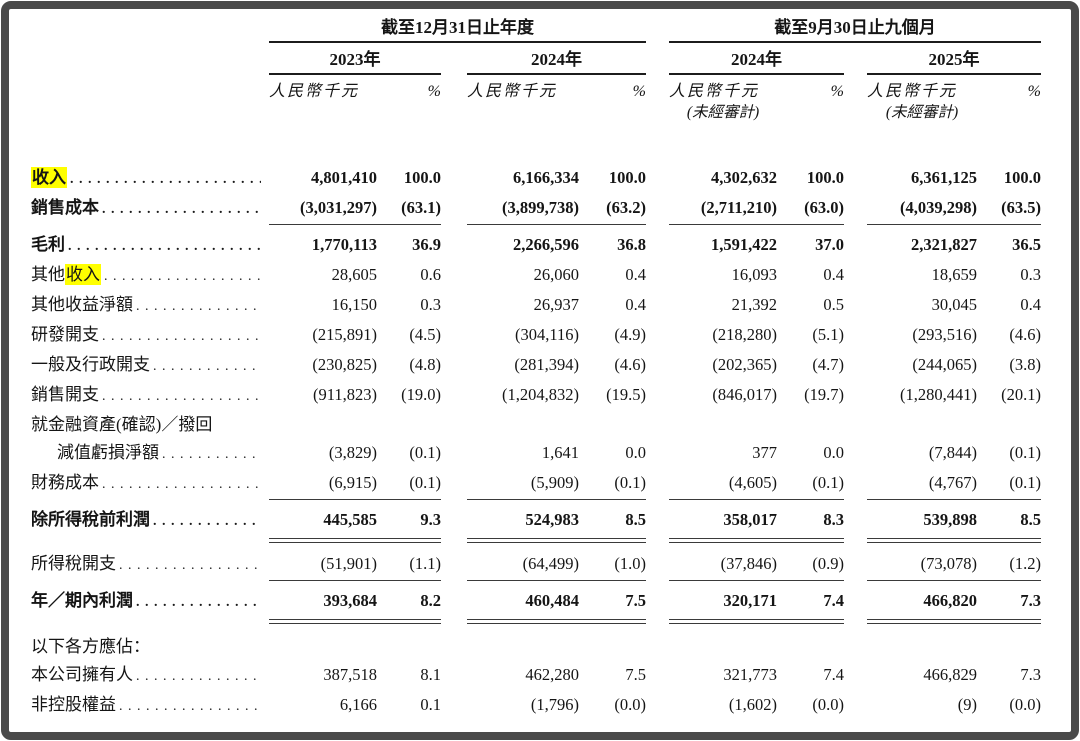  Describe the element at coordinates (344, 394) in the screenshot. I see `value-cell: (911,823)` at that location.